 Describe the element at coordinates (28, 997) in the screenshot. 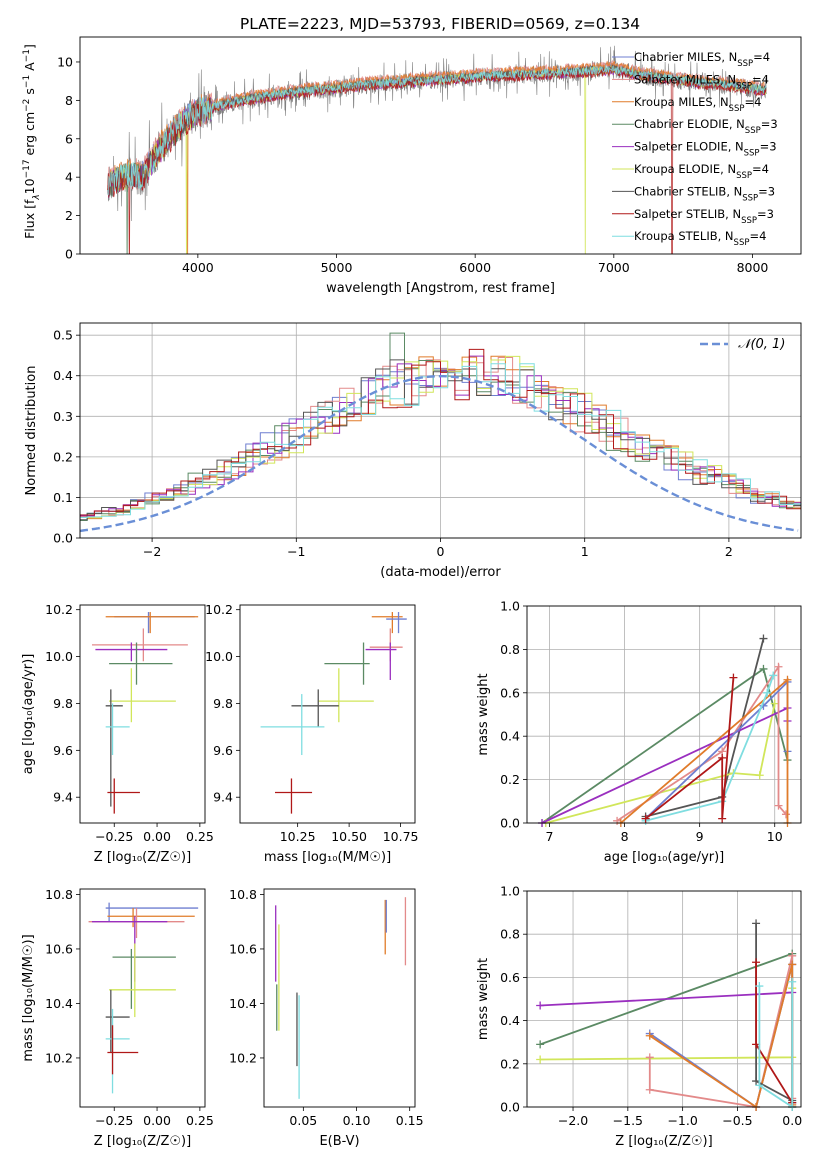

I see `y-axis-label: mass [log₁₀(M/M☉)]` at that location.